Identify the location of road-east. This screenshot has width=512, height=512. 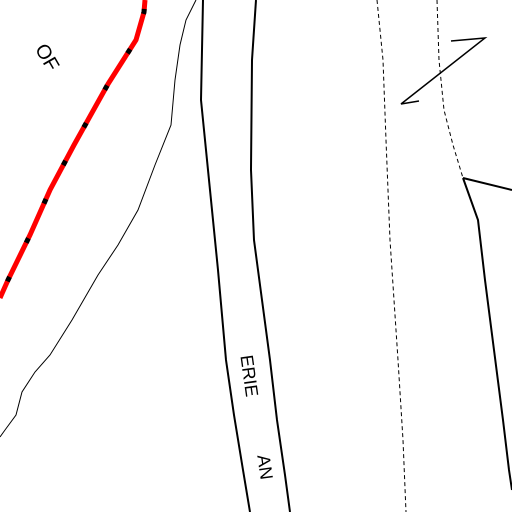
(487, 334).